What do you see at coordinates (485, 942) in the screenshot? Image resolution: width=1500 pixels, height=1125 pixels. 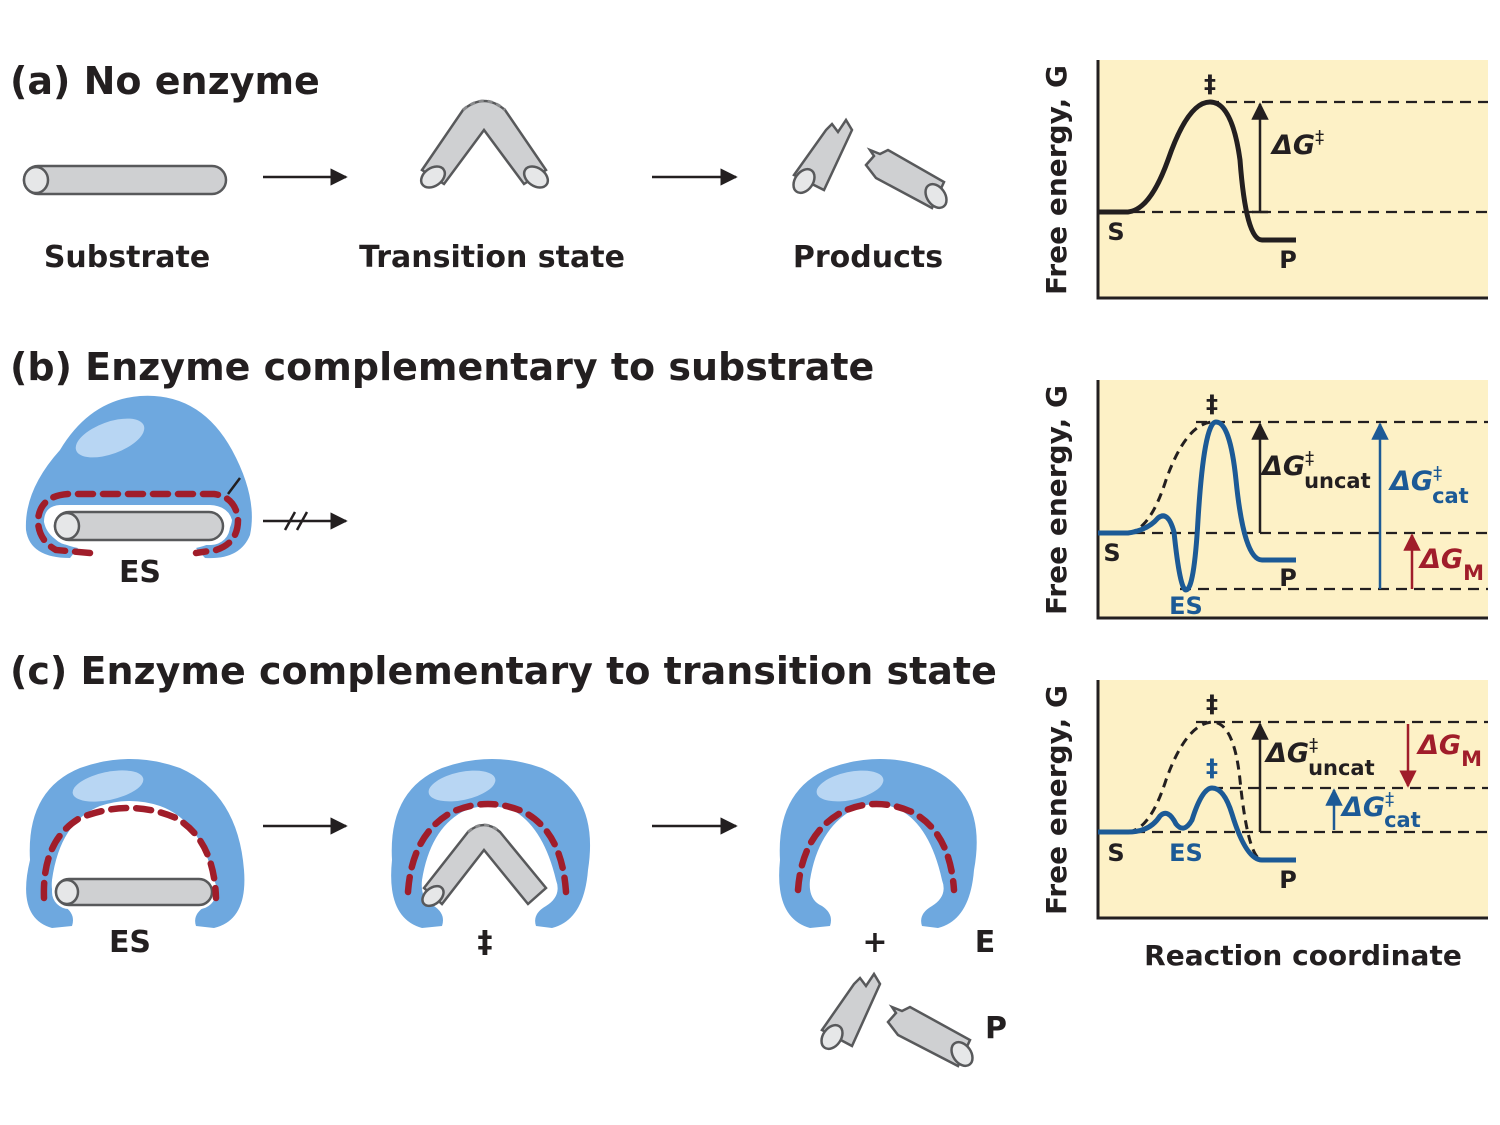 I see `ts-label-c: ‡` at bounding box center [485, 942].